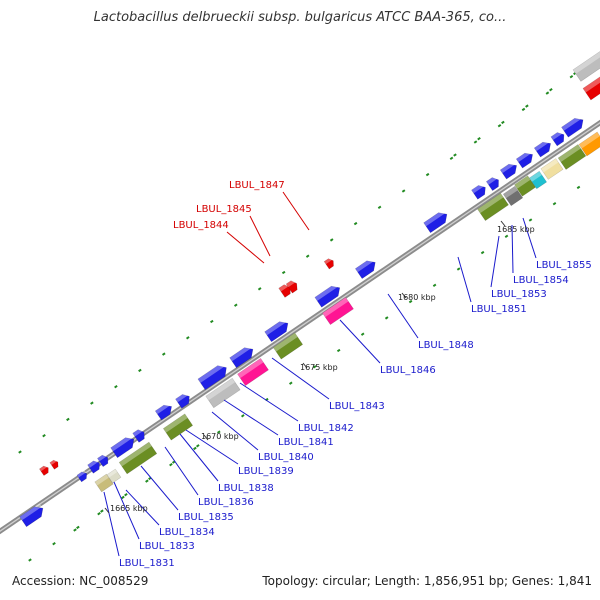 The image size is (600, 600). Describe the element at coordinates (257, 185) in the screenshot. I see `gene-label: LBUL_1847` at that location.